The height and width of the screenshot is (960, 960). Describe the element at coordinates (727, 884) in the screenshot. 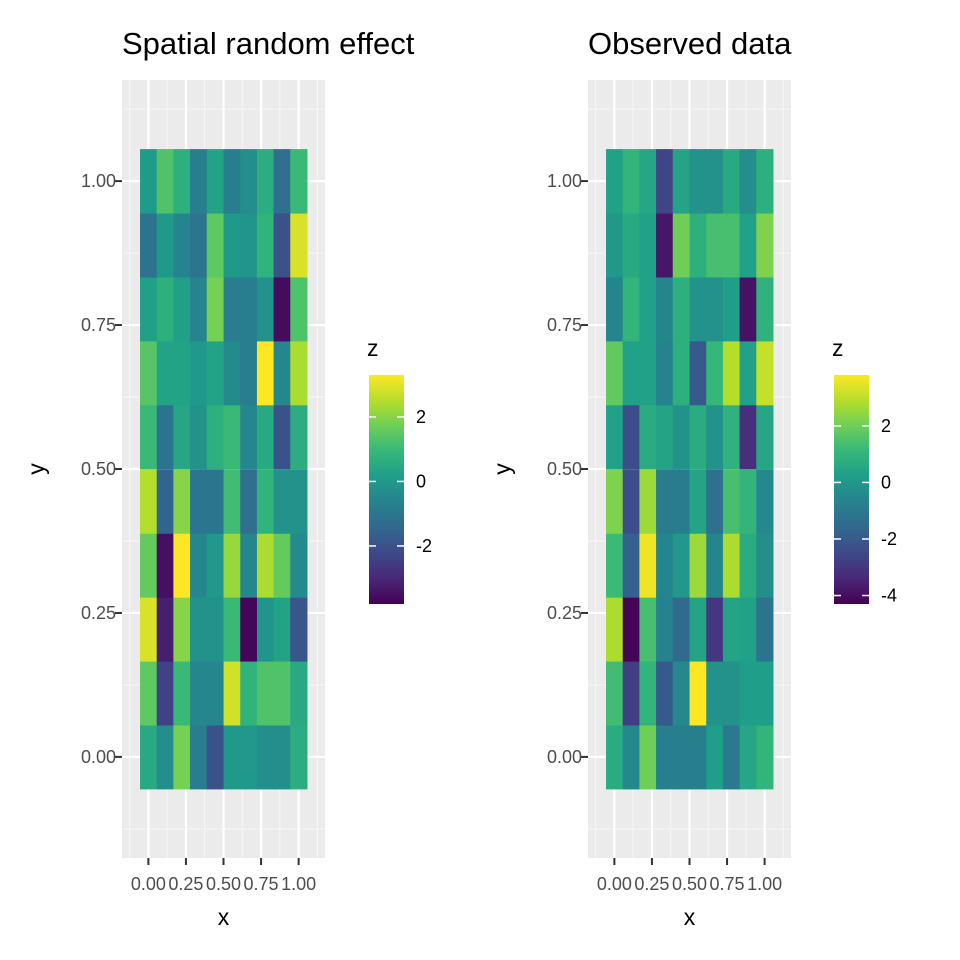

I see `x-tick-label: 0.75` at that location.